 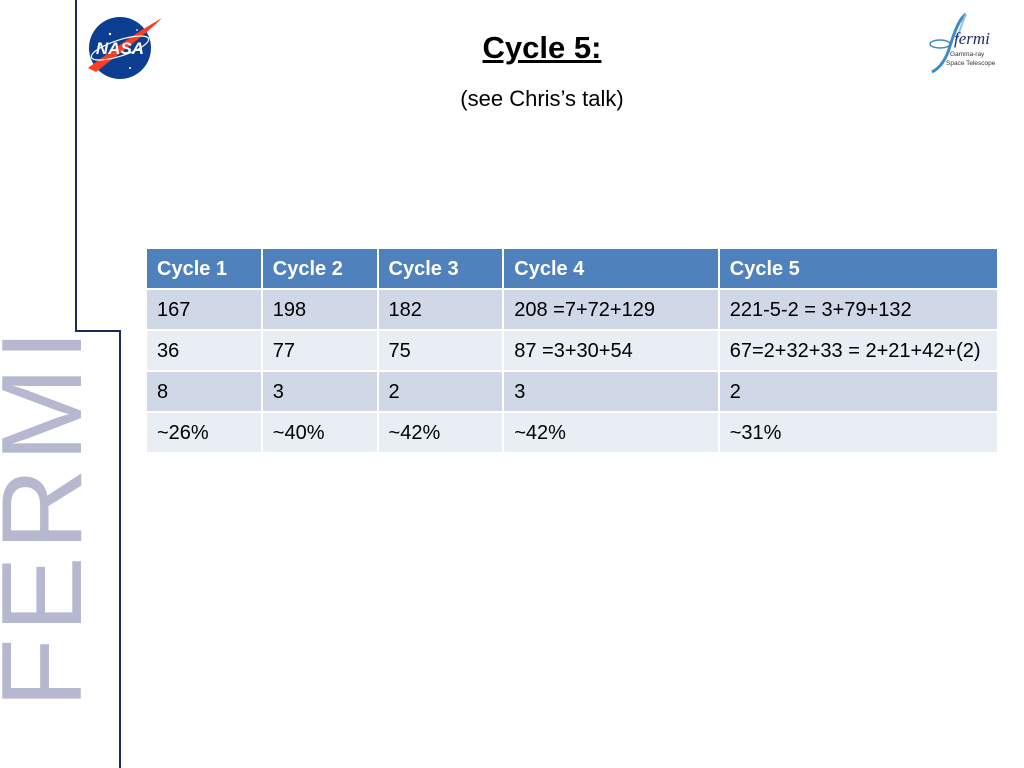 I want to click on table-cell: ~26%, so click(x=204, y=432).